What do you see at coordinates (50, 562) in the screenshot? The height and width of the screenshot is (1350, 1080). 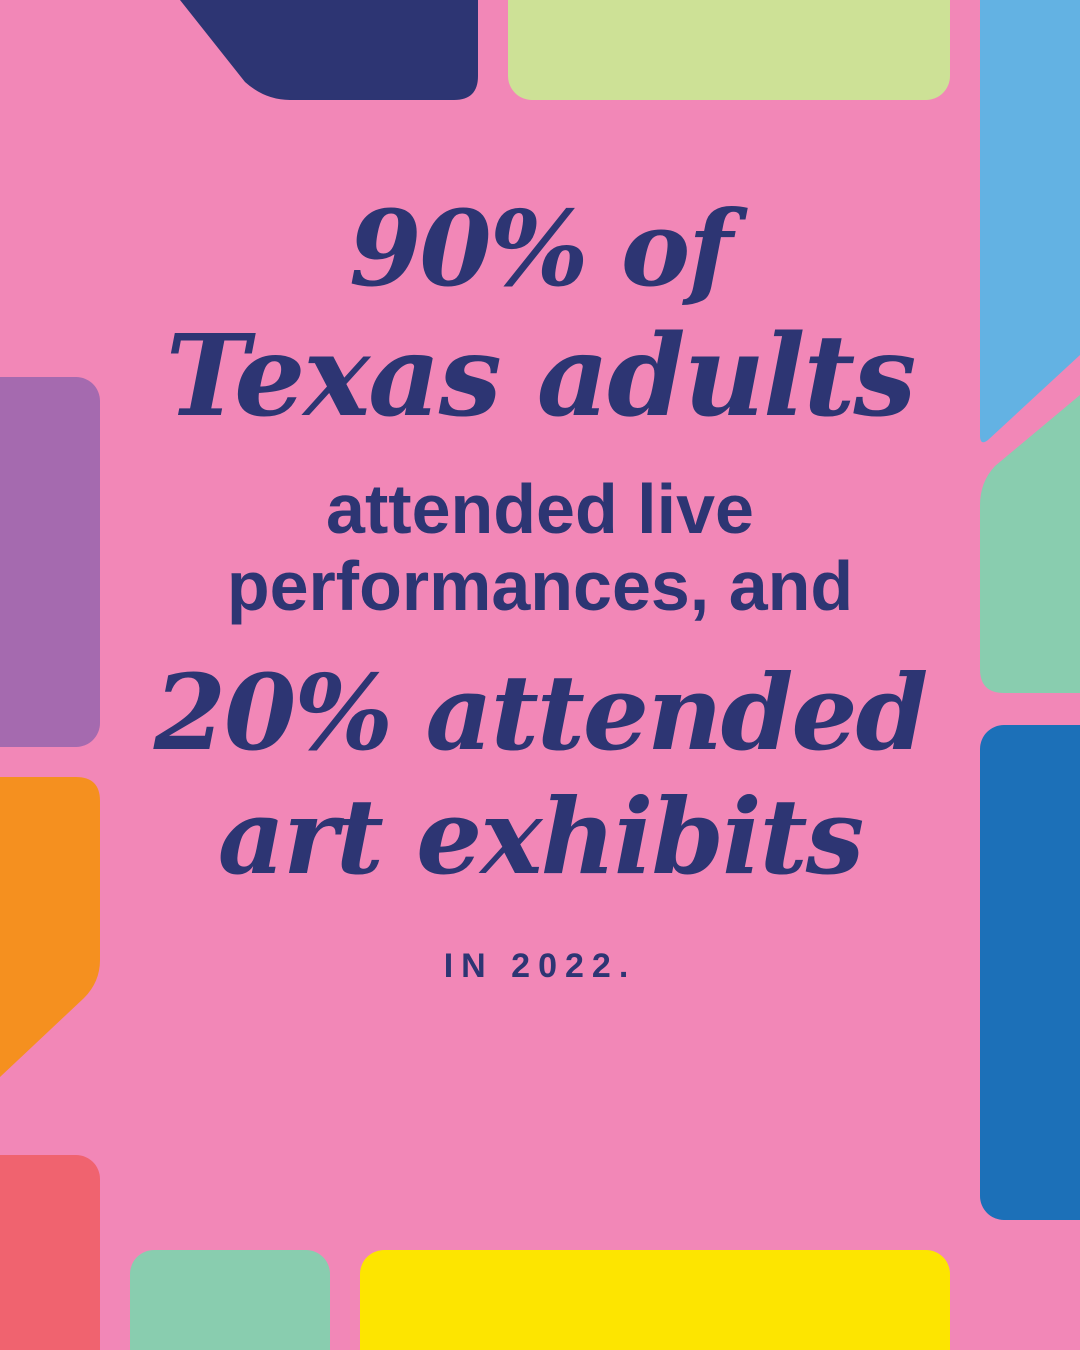 I see `purple-block-left` at bounding box center [50, 562].